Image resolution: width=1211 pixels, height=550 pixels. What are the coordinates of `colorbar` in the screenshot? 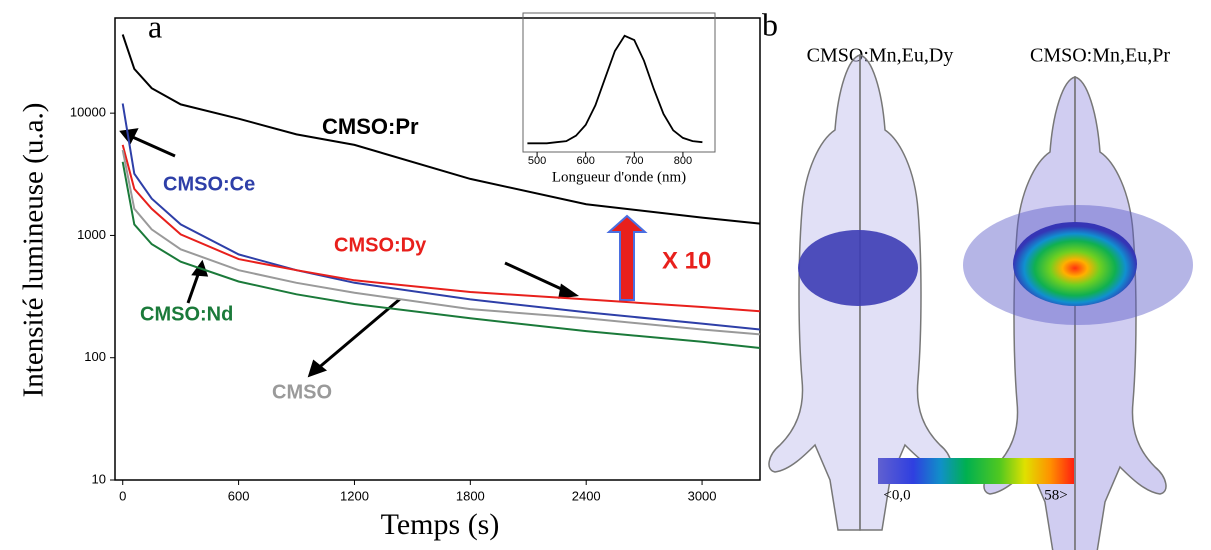 It's located at (976, 471).